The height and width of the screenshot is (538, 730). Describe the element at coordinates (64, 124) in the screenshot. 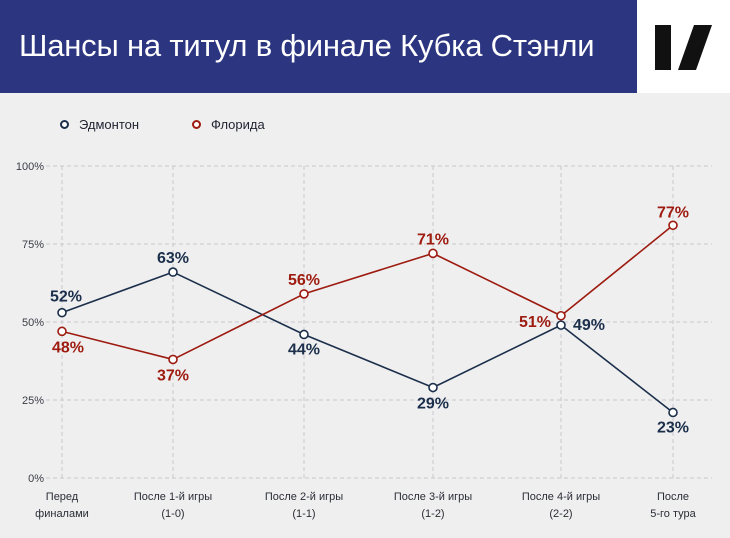

I see `legend-marker-edmonton` at that location.